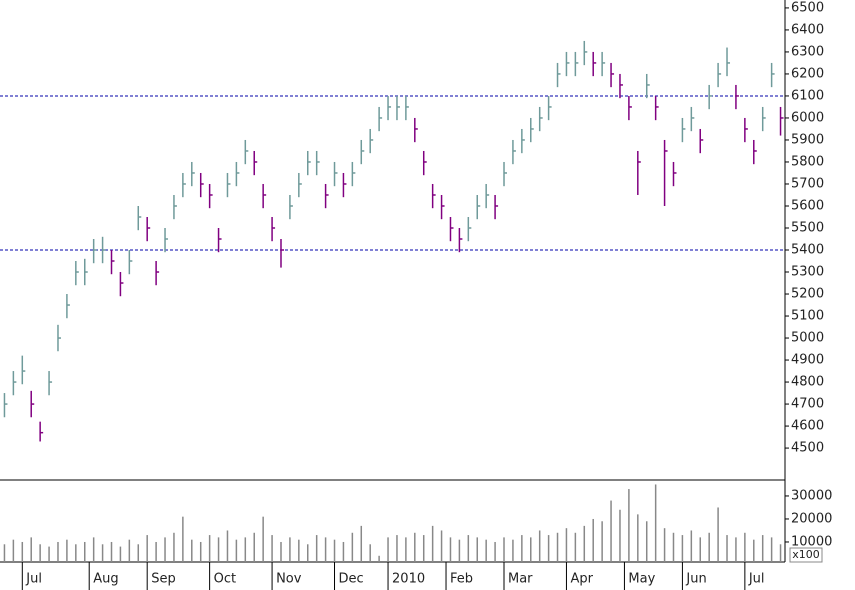 Image resolution: width=855 pixels, height=590 pixels. What do you see at coordinates (461, 579) in the screenshot?
I see `x-tick-label: Feb` at bounding box center [461, 579].